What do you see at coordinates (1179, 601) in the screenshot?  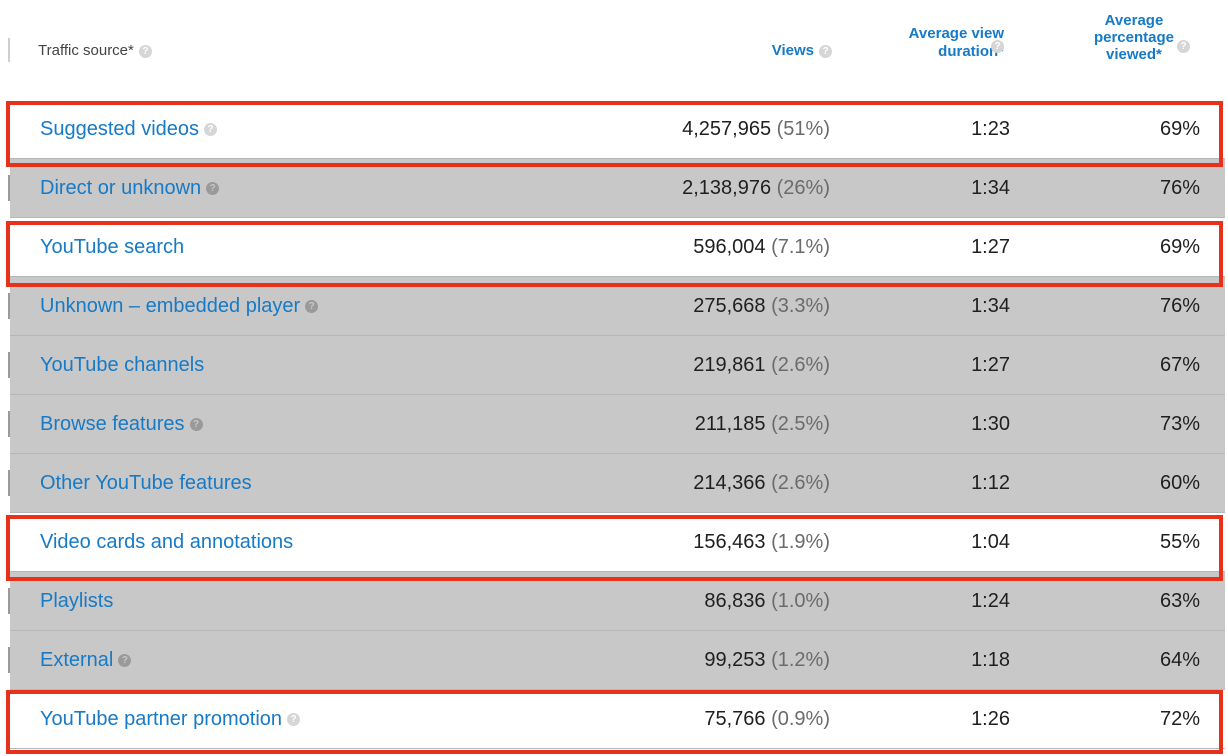 I see `percent-value: 63%` at bounding box center [1179, 601].